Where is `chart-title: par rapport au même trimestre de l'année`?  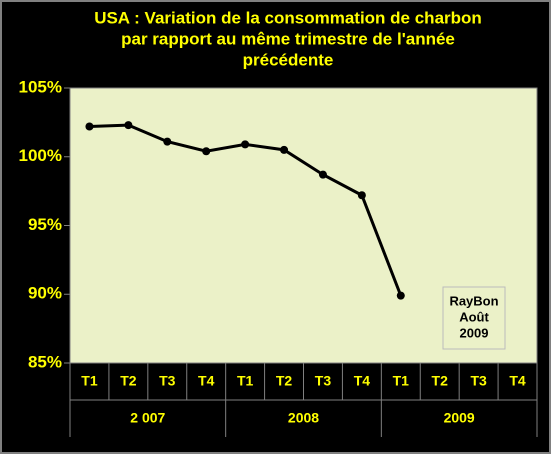 chart-title: par rapport au même trimestre de l'année is located at coordinates (288, 38).